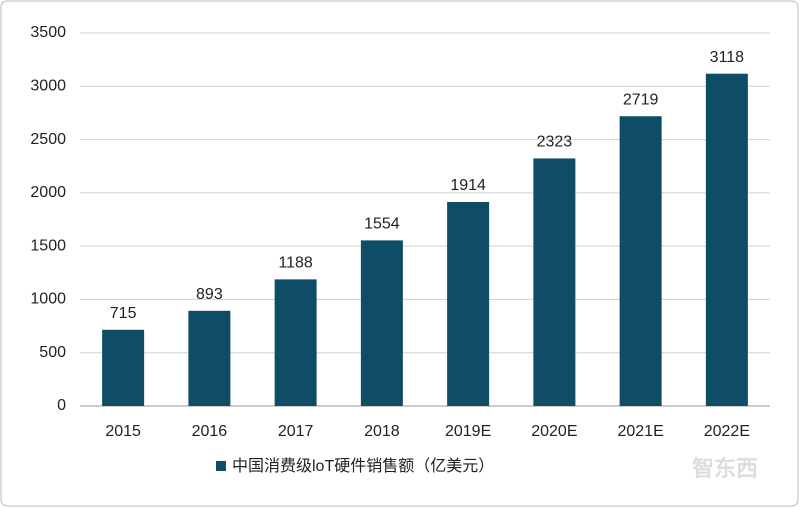 This screenshot has width=800, height=508. What do you see at coordinates (48, 139) in the screenshot?
I see `y-tick-label: 2500` at bounding box center [48, 139].